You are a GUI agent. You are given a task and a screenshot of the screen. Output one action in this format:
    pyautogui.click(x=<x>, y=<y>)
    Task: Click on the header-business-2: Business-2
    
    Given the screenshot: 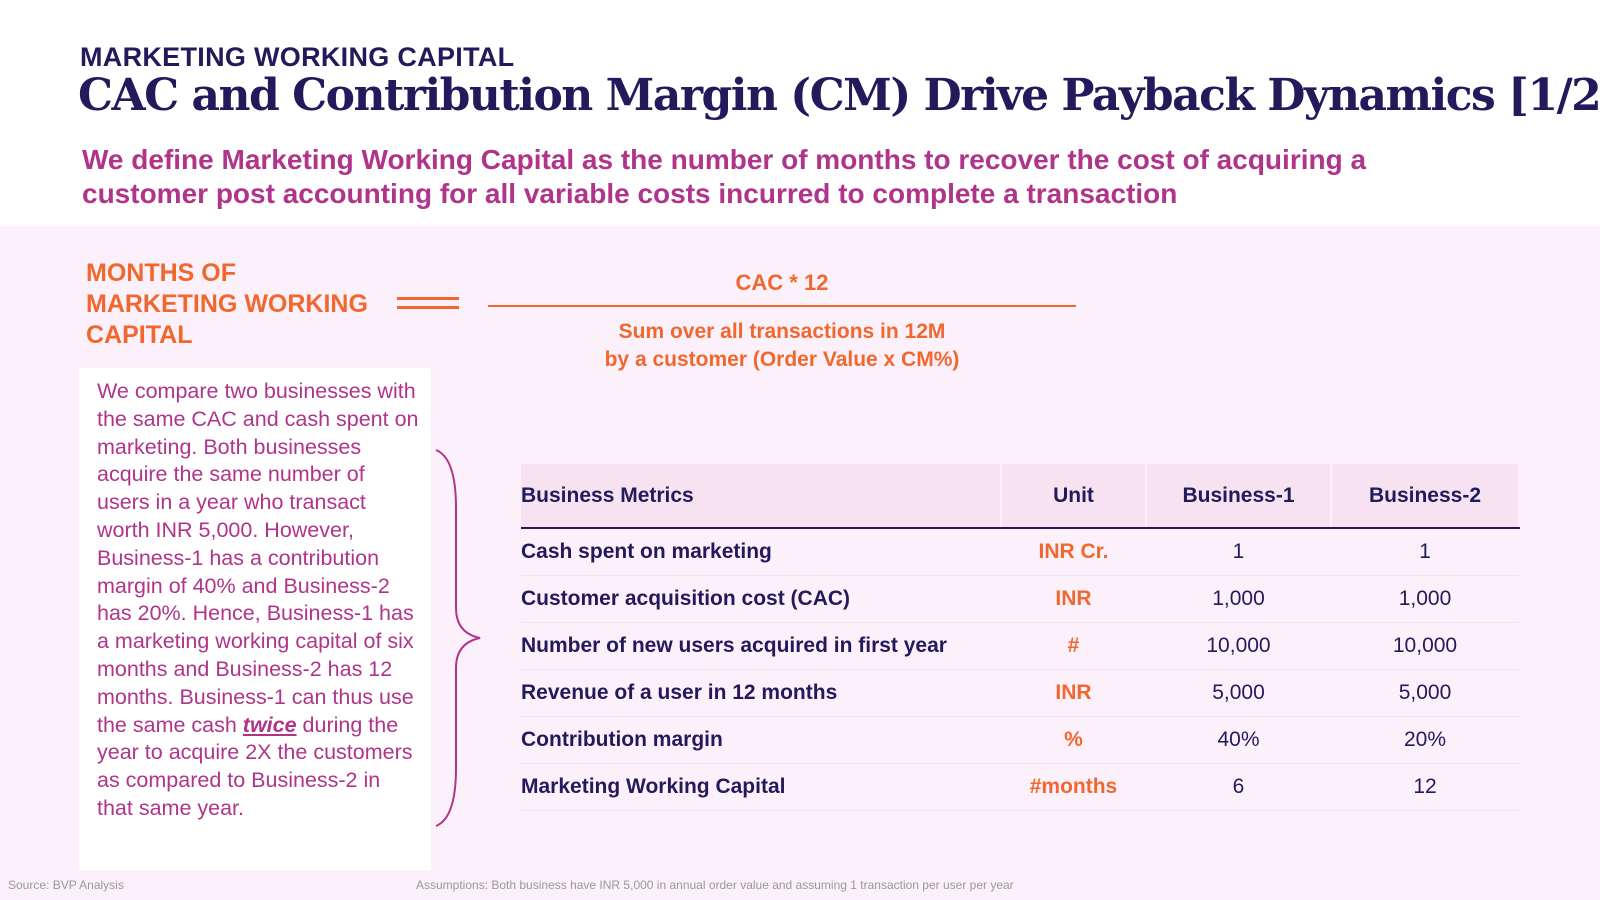 What is the action you would take?
    pyautogui.click(x=1425, y=496)
    